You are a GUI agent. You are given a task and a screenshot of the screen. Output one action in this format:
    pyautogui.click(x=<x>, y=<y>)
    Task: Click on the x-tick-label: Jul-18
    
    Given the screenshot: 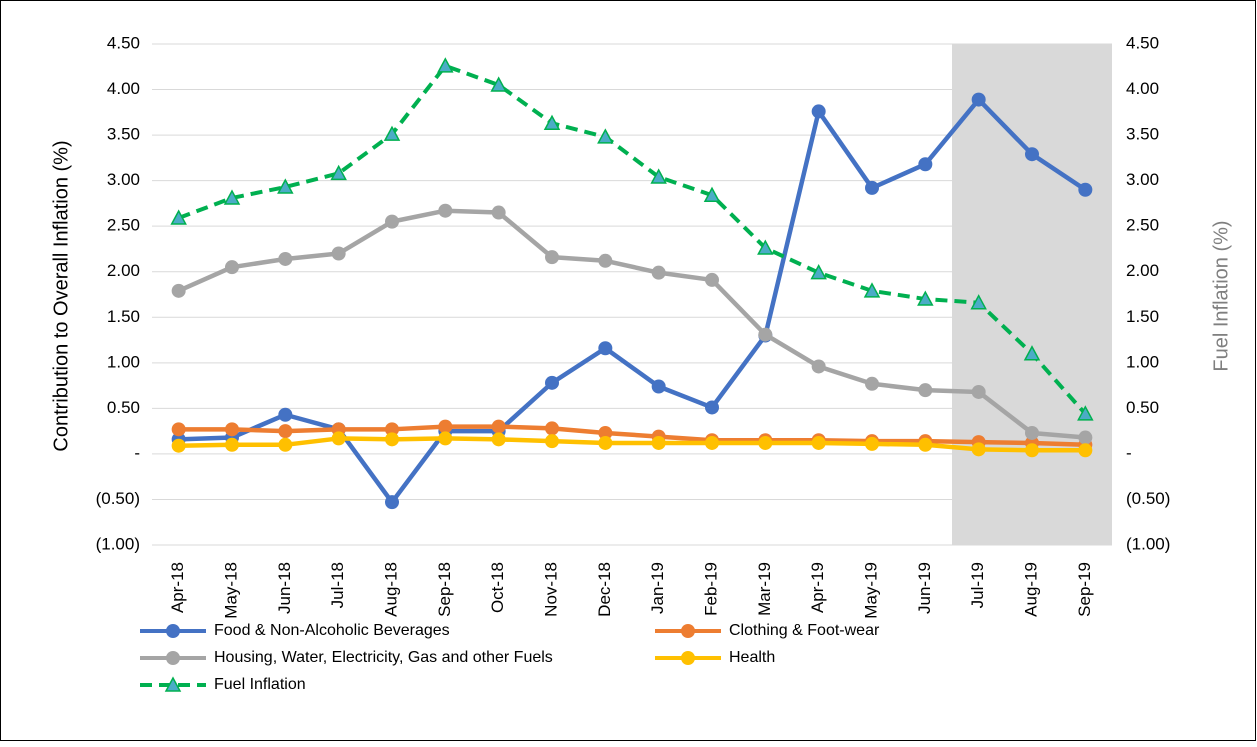 What is the action you would take?
    pyautogui.click(x=337, y=585)
    